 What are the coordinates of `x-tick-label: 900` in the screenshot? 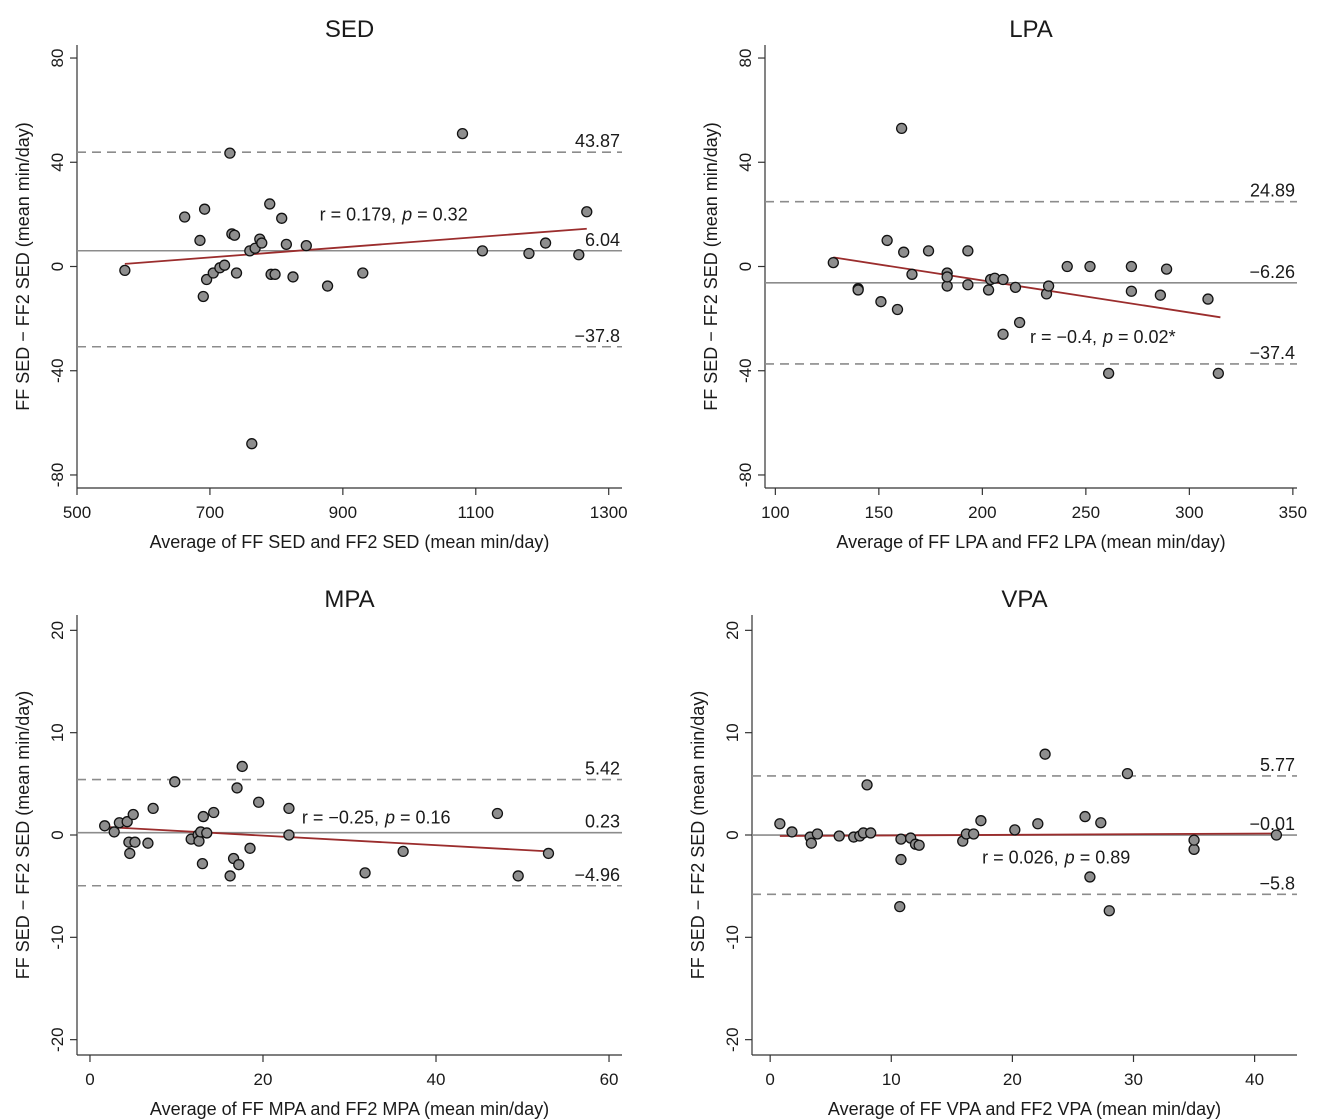 It's located at (343, 512).